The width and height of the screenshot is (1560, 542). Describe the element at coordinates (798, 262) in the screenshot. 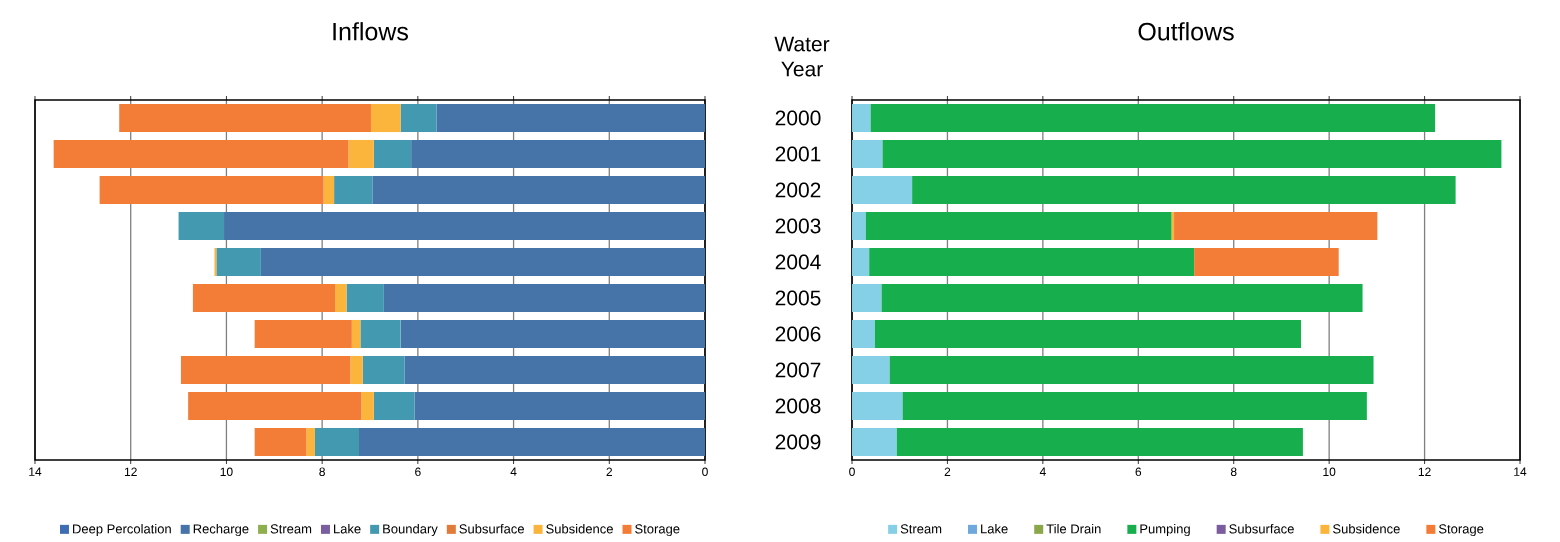

I see `y-tick-label: 2004` at that location.